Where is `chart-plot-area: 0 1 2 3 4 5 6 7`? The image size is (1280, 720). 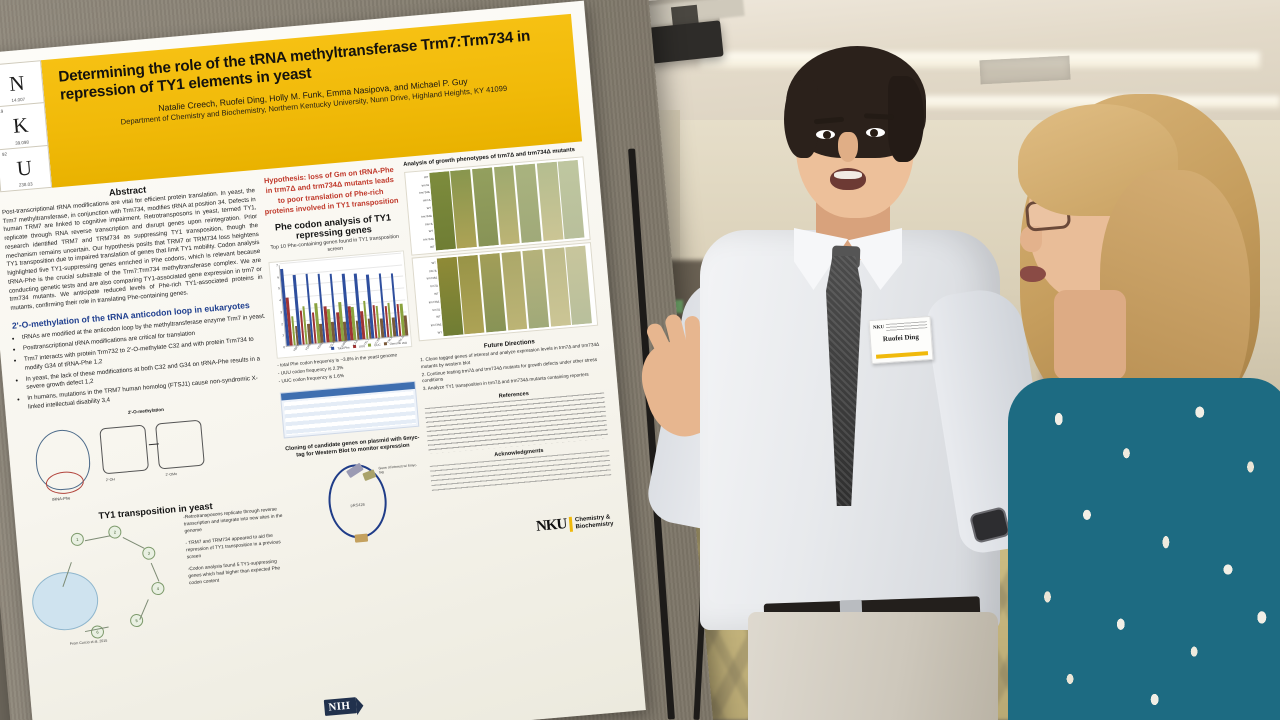
chart-plot-area: 0 1 2 3 4 5 6 7 is located at coordinates (340, 301).